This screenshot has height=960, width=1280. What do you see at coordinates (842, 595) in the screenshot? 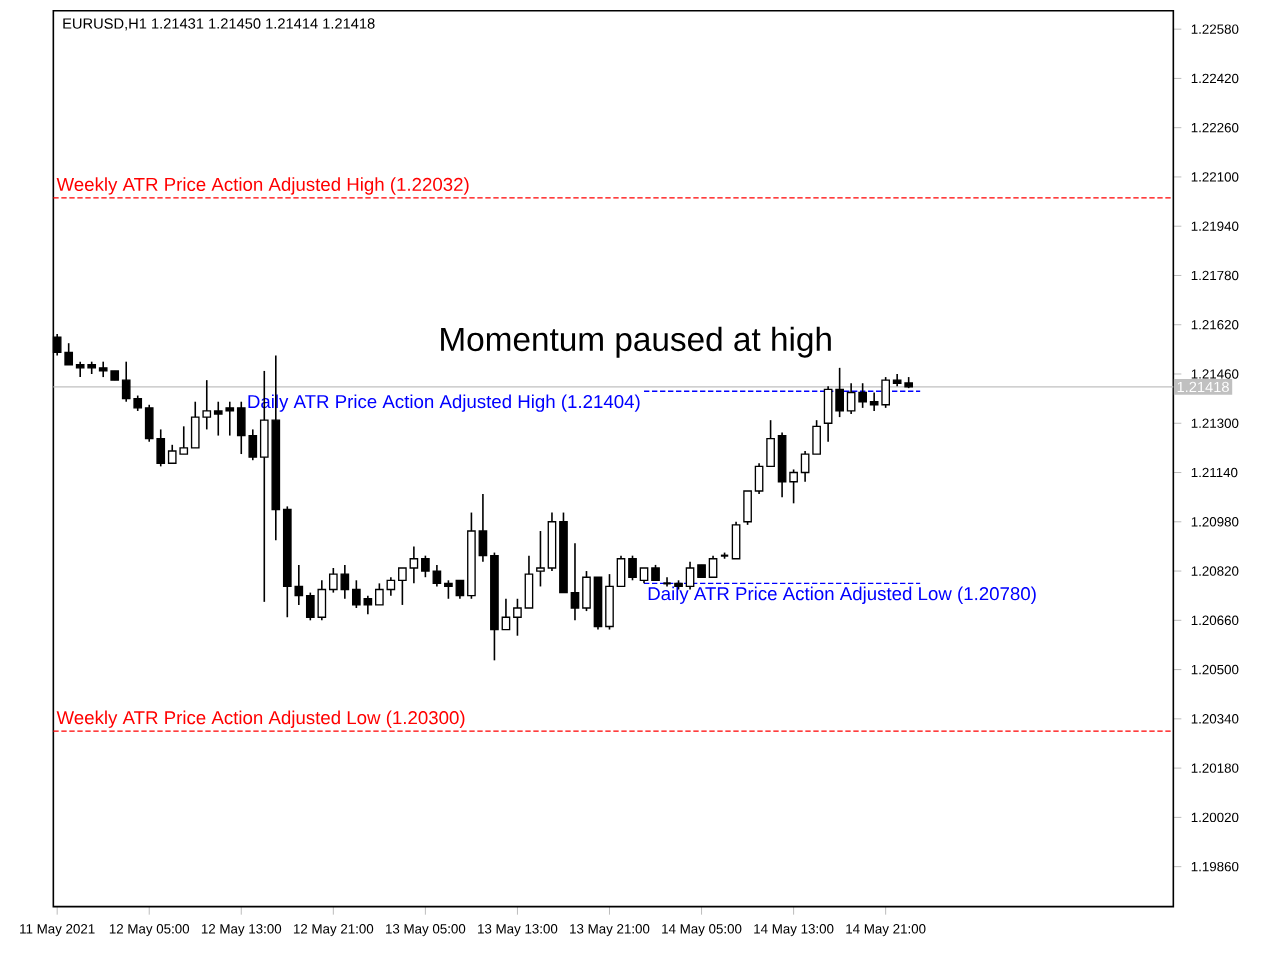
I see `series-label: Daily ATR Price Action Adjusted Low (1.20780)` at bounding box center [842, 595].